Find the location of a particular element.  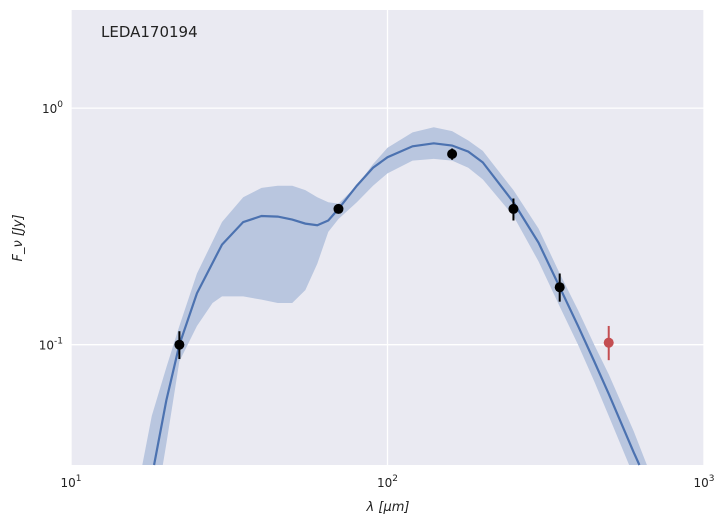

y-tick-labels: 10⁻¹ 10⁰ is located at coordinates (51, 226).